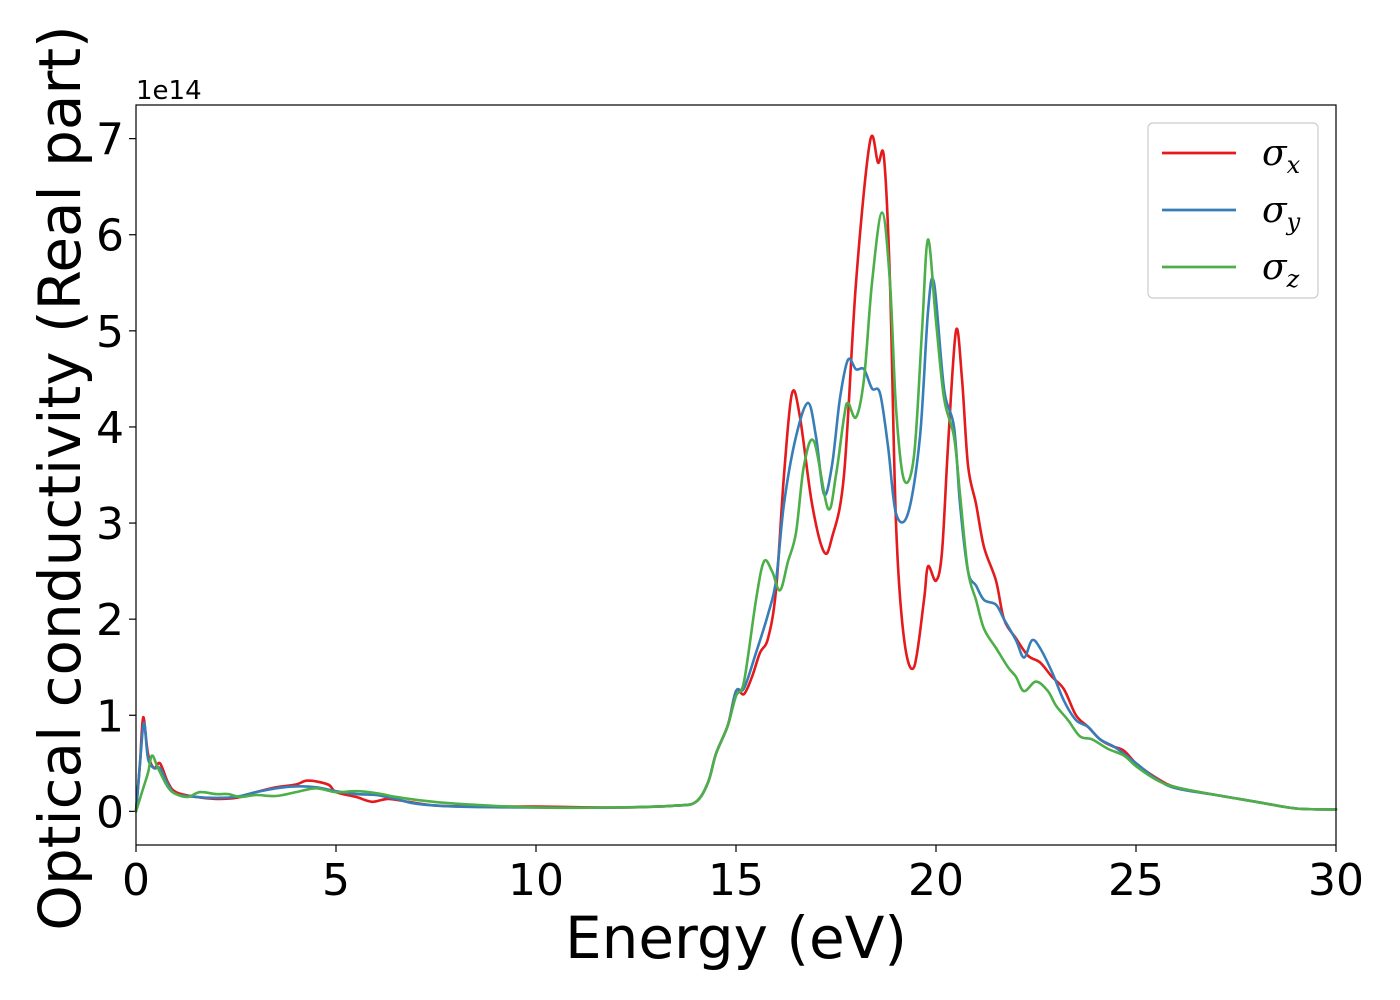 Image resolution: width=1400 pixels, height=1000 pixels. Describe the element at coordinates (1281, 213) in the screenshot. I see `legend-label-y: σy` at that location.